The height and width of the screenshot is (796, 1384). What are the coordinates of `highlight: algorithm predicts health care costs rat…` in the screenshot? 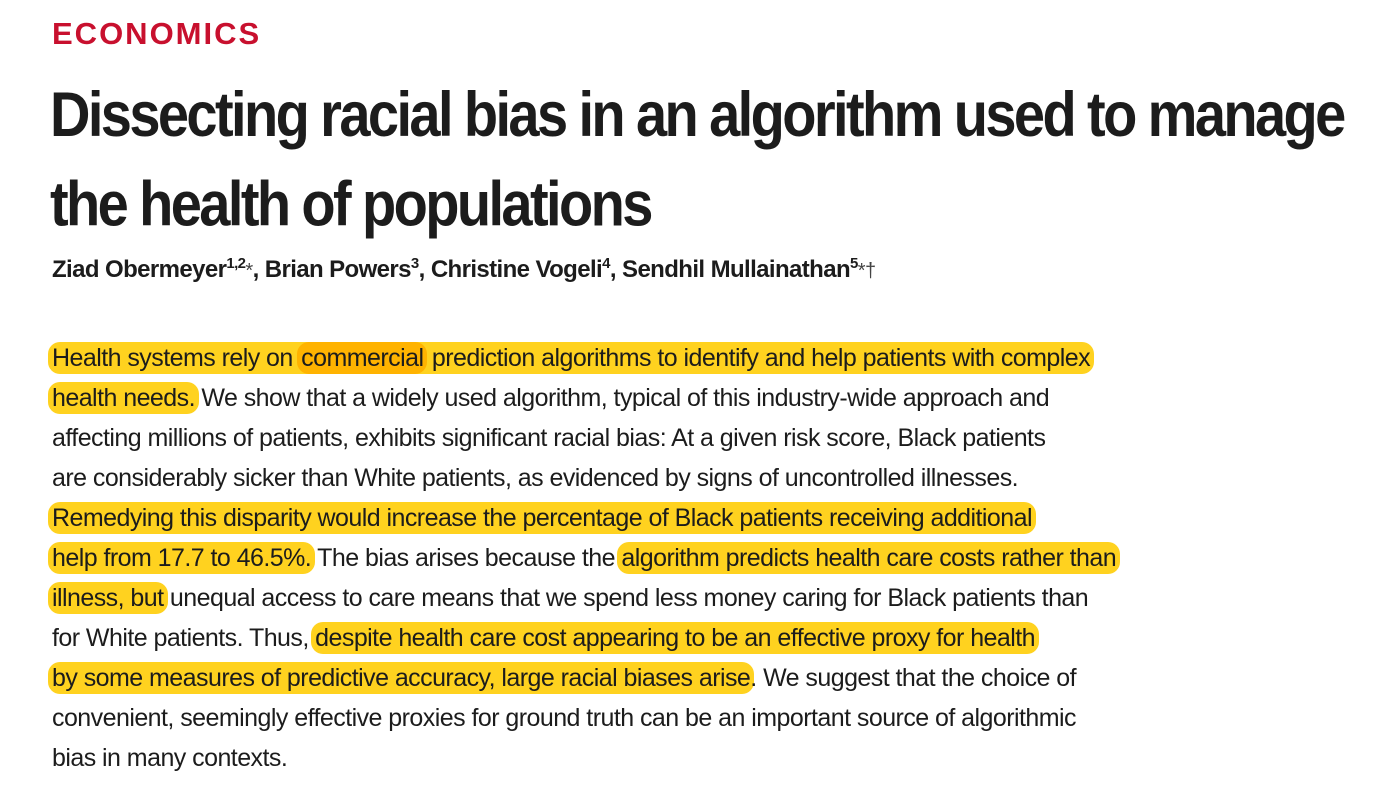 It's located at (869, 558).